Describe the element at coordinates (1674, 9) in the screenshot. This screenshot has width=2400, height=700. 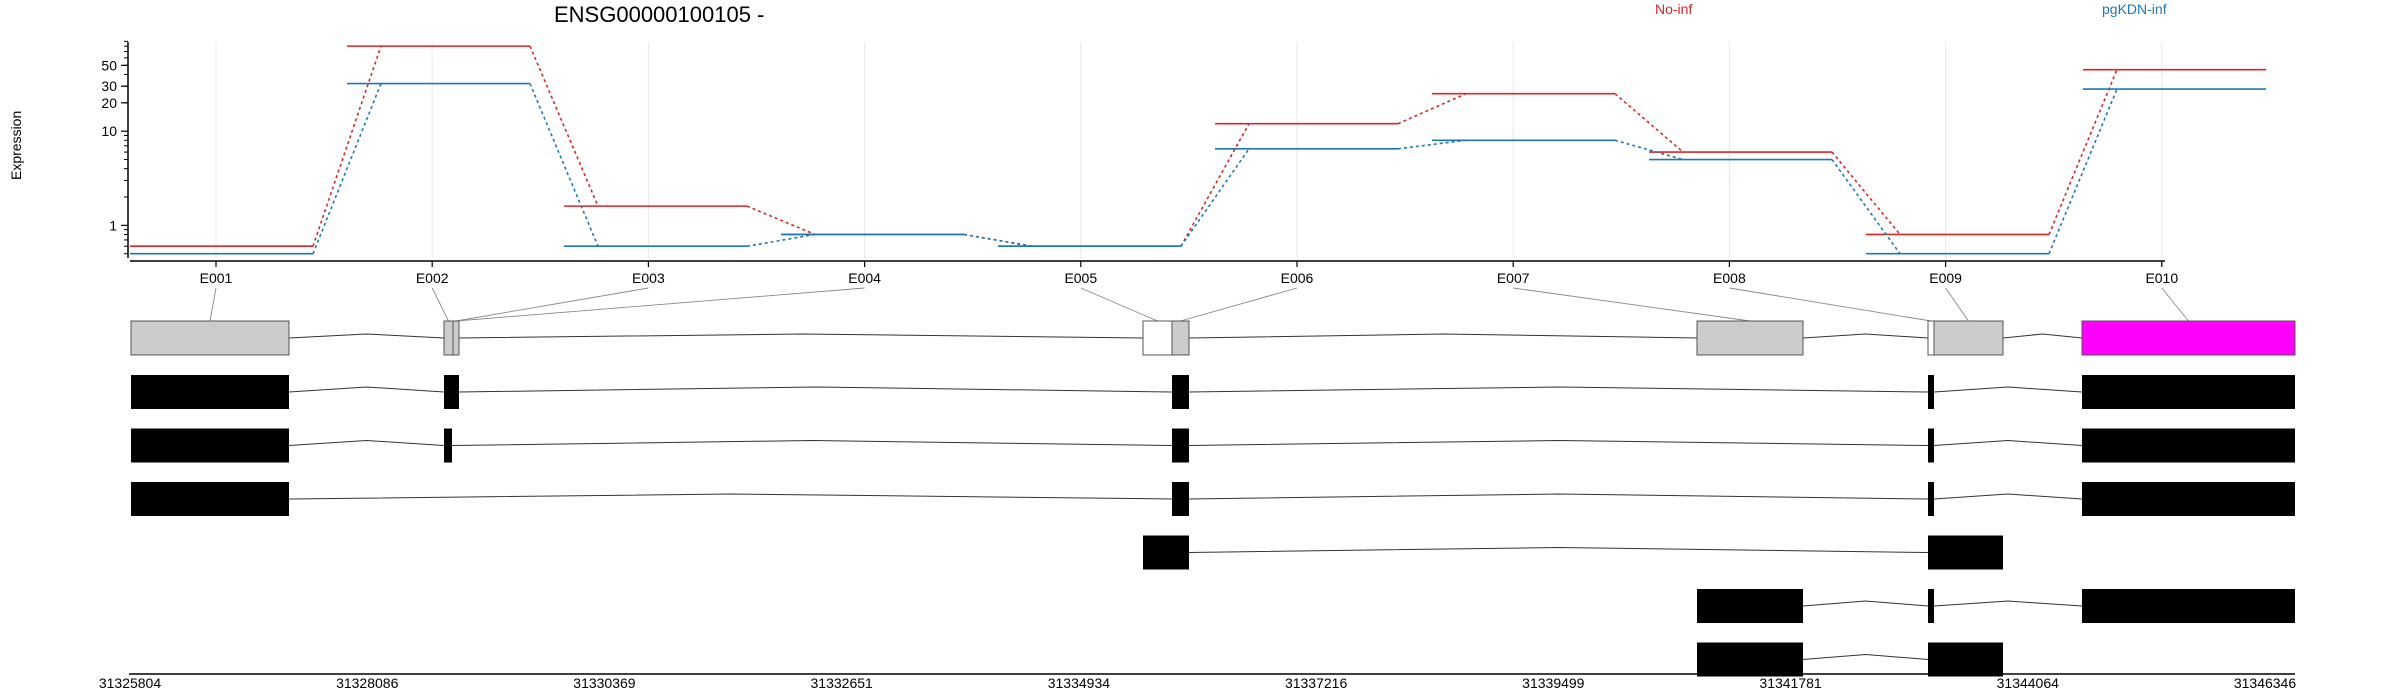
I see `legend-entry-no-inf: No-inf` at that location.